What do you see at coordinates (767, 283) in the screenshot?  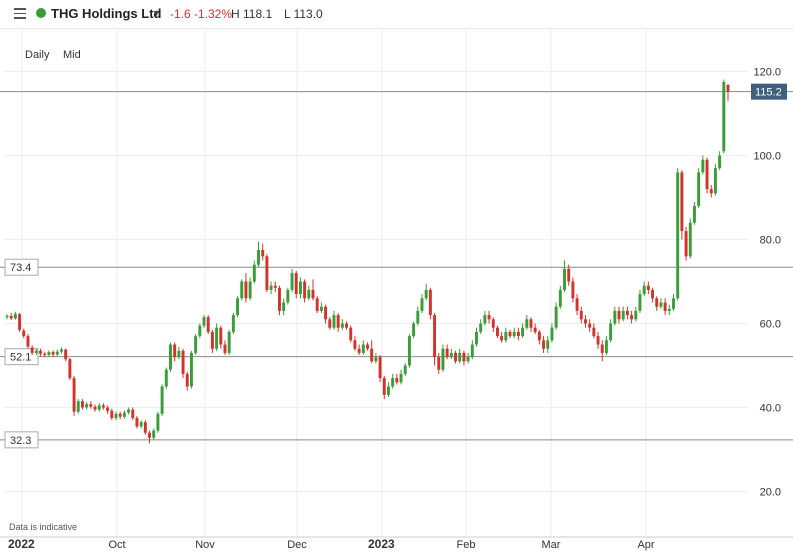 I see `y-axis: 120.0 100.0 80.0 60.0 40.0 20.0` at bounding box center [767, 283].